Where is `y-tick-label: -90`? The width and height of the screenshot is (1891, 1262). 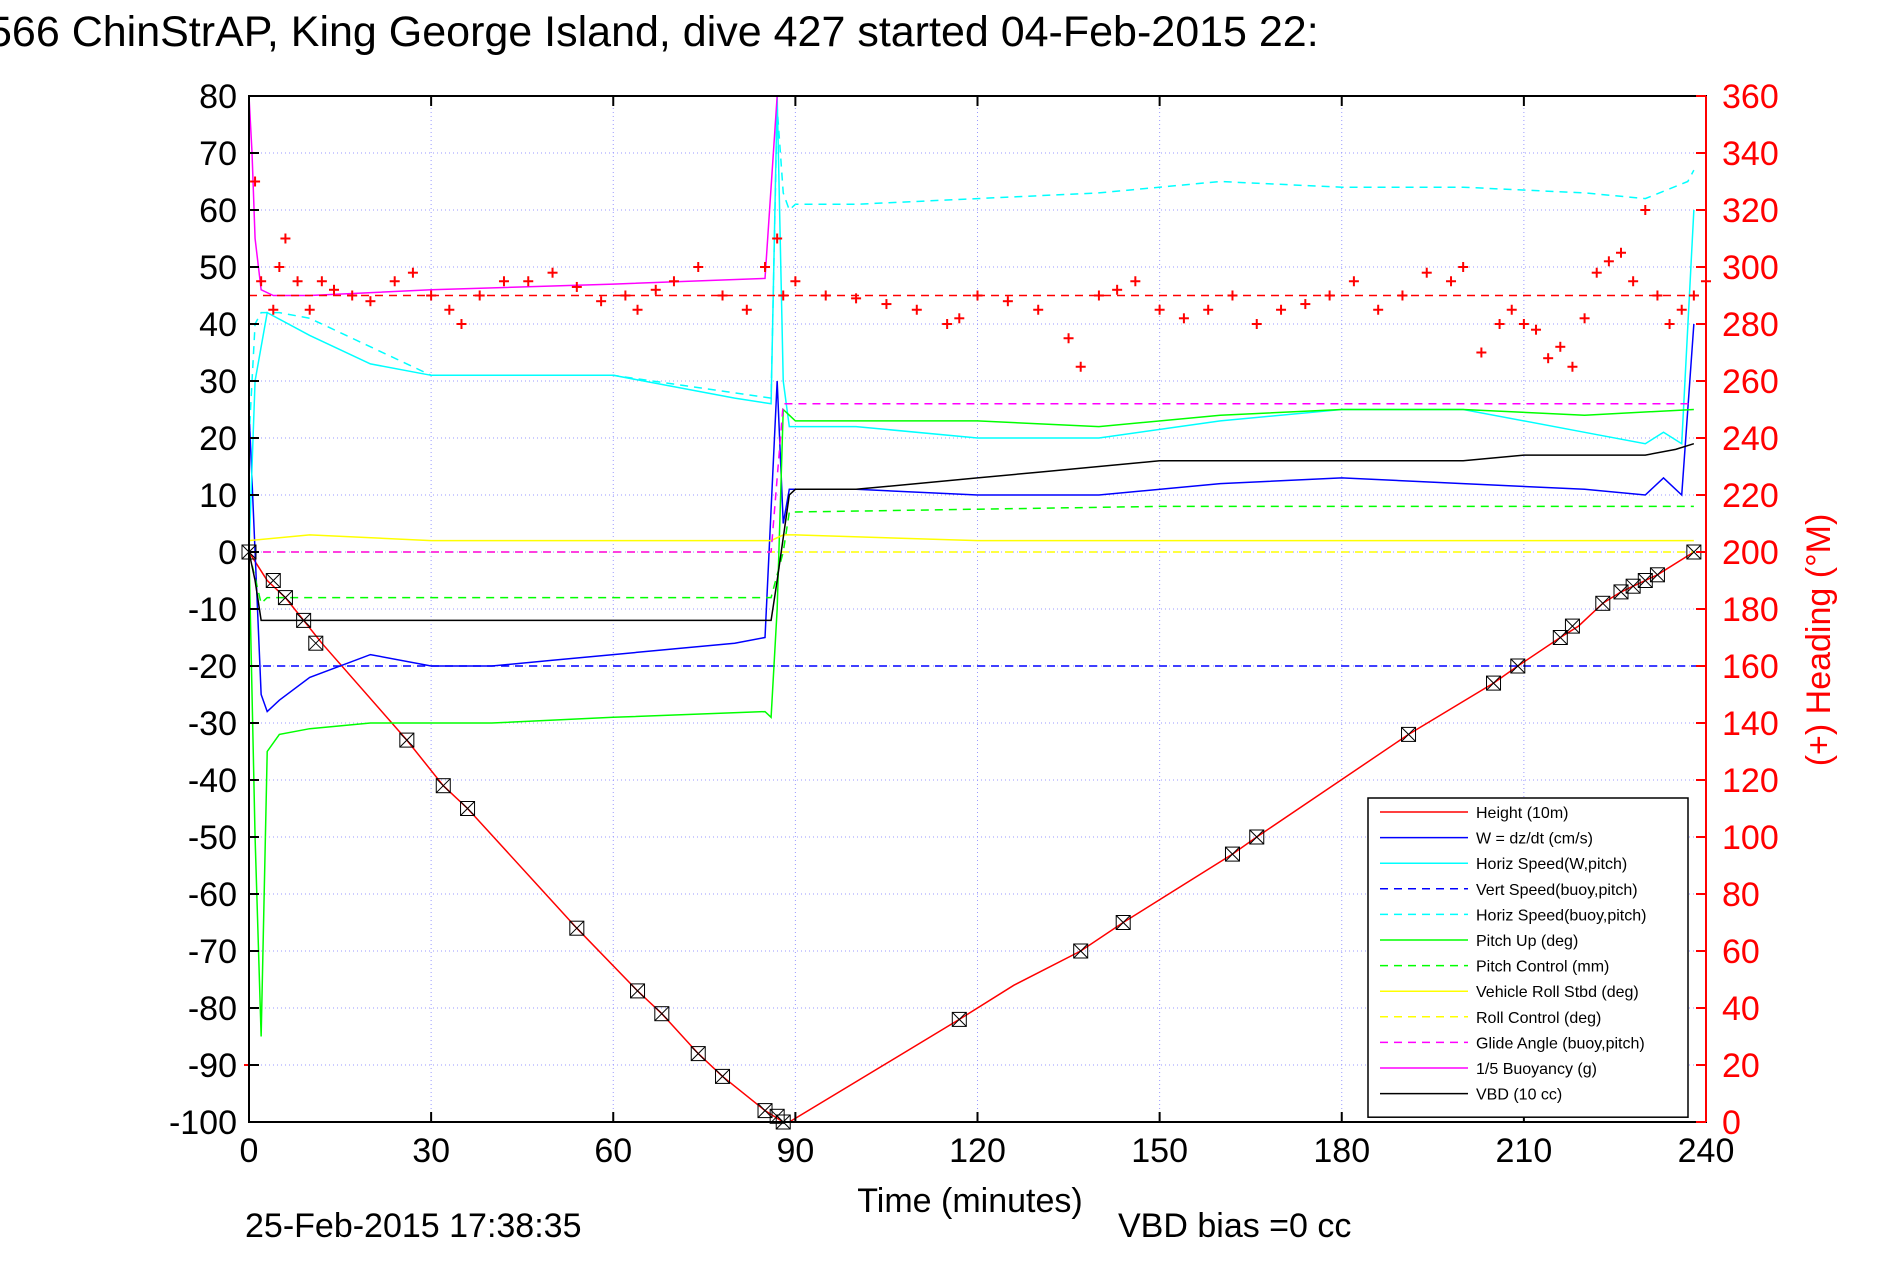
y-tick-label: -90 is located at coordinates (212, 1066).